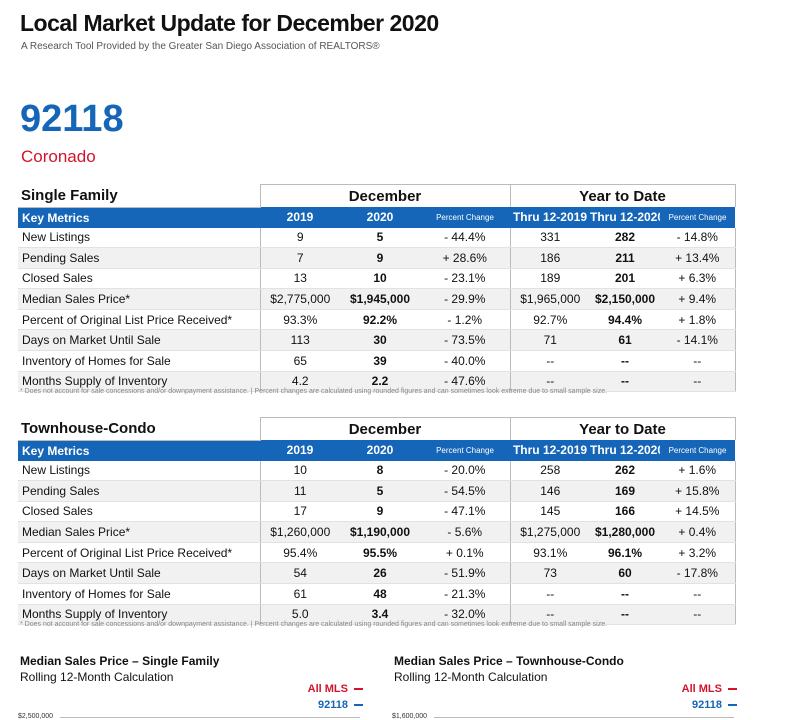  What do you see at coordinates (465, 573) in the screenshot?
I see `metric-value: - 51.9%` at bounding box center [465, 573].